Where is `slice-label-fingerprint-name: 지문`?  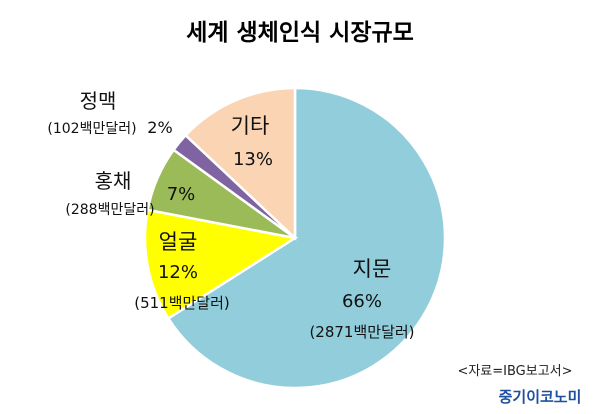
slice-label-fingerprint-name: 지문 is located at coordinates (372, 269).